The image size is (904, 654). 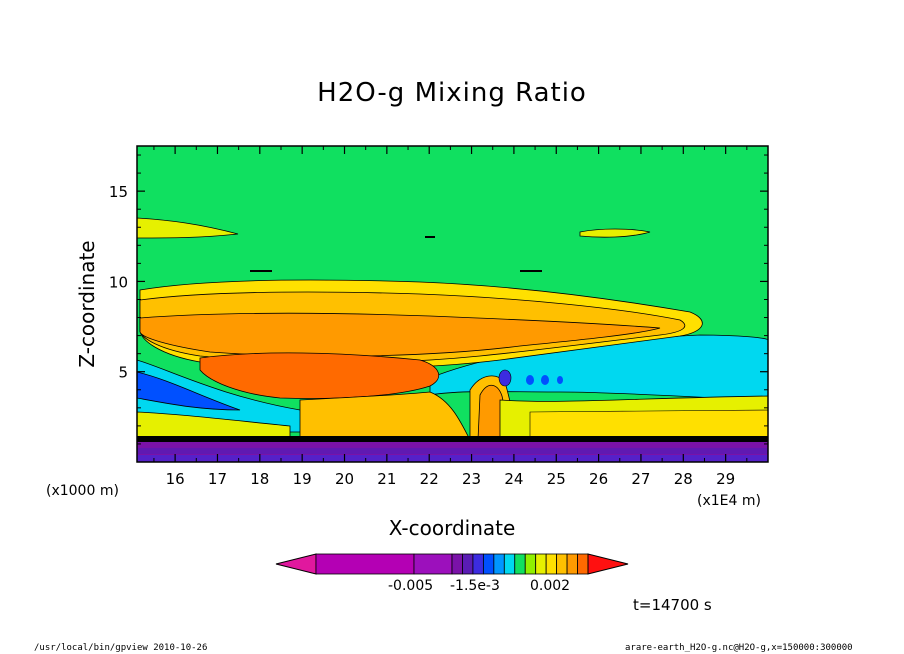 What do you see at coordinates (259, 479) in the screenshot?
I see `x-tick-label: 18` at bounding box center [259, 479].